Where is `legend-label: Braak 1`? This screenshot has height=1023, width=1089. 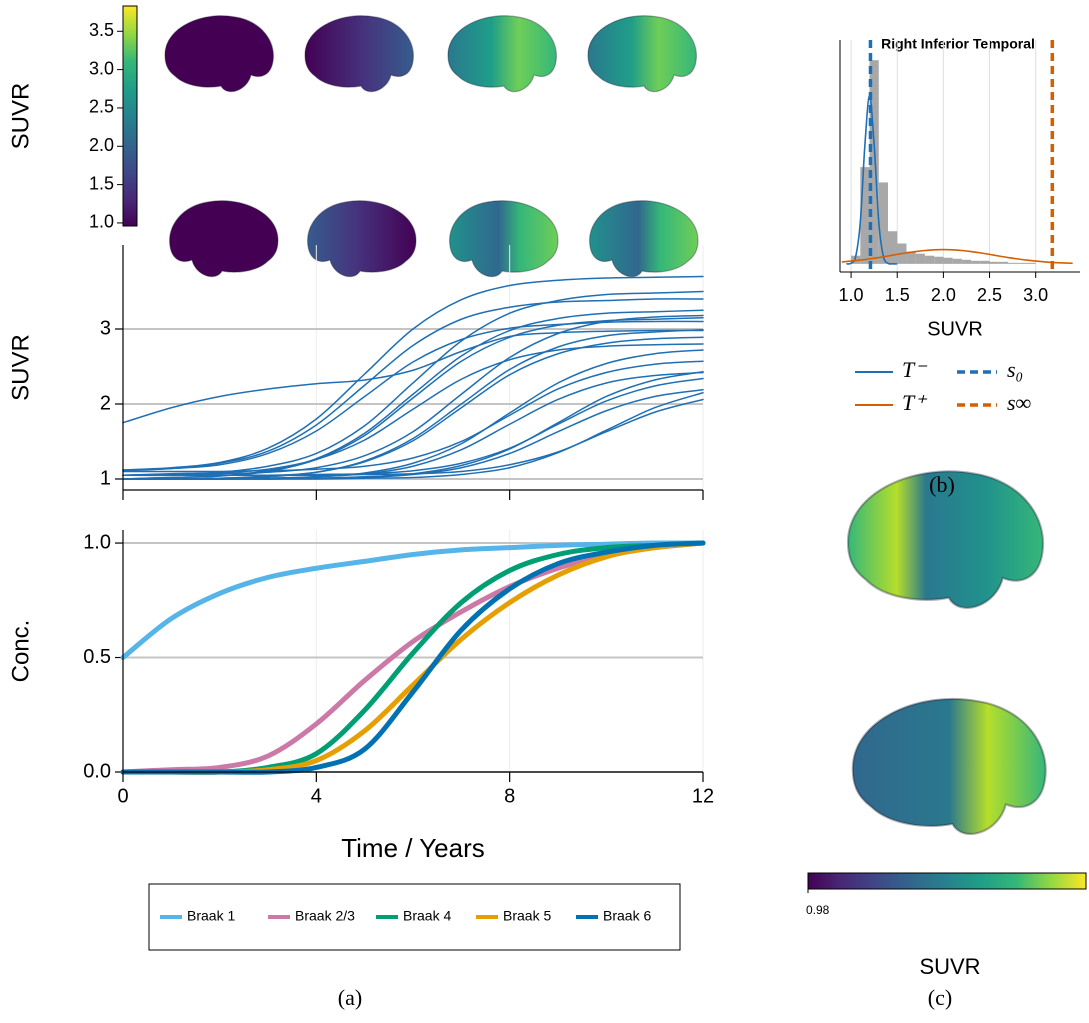
legend-label: Braak 1 is located at coordinates (211, 916).